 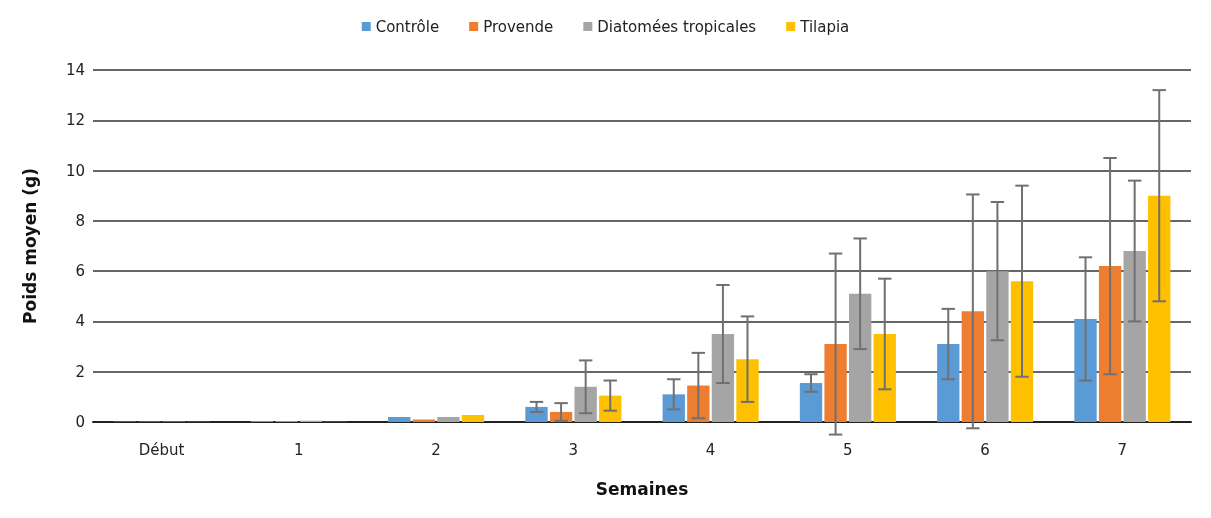 What do you see at coordinates (573, 449) in the screenshot?
I see `x-tick-label: 3` at bounding box center [573, 449].